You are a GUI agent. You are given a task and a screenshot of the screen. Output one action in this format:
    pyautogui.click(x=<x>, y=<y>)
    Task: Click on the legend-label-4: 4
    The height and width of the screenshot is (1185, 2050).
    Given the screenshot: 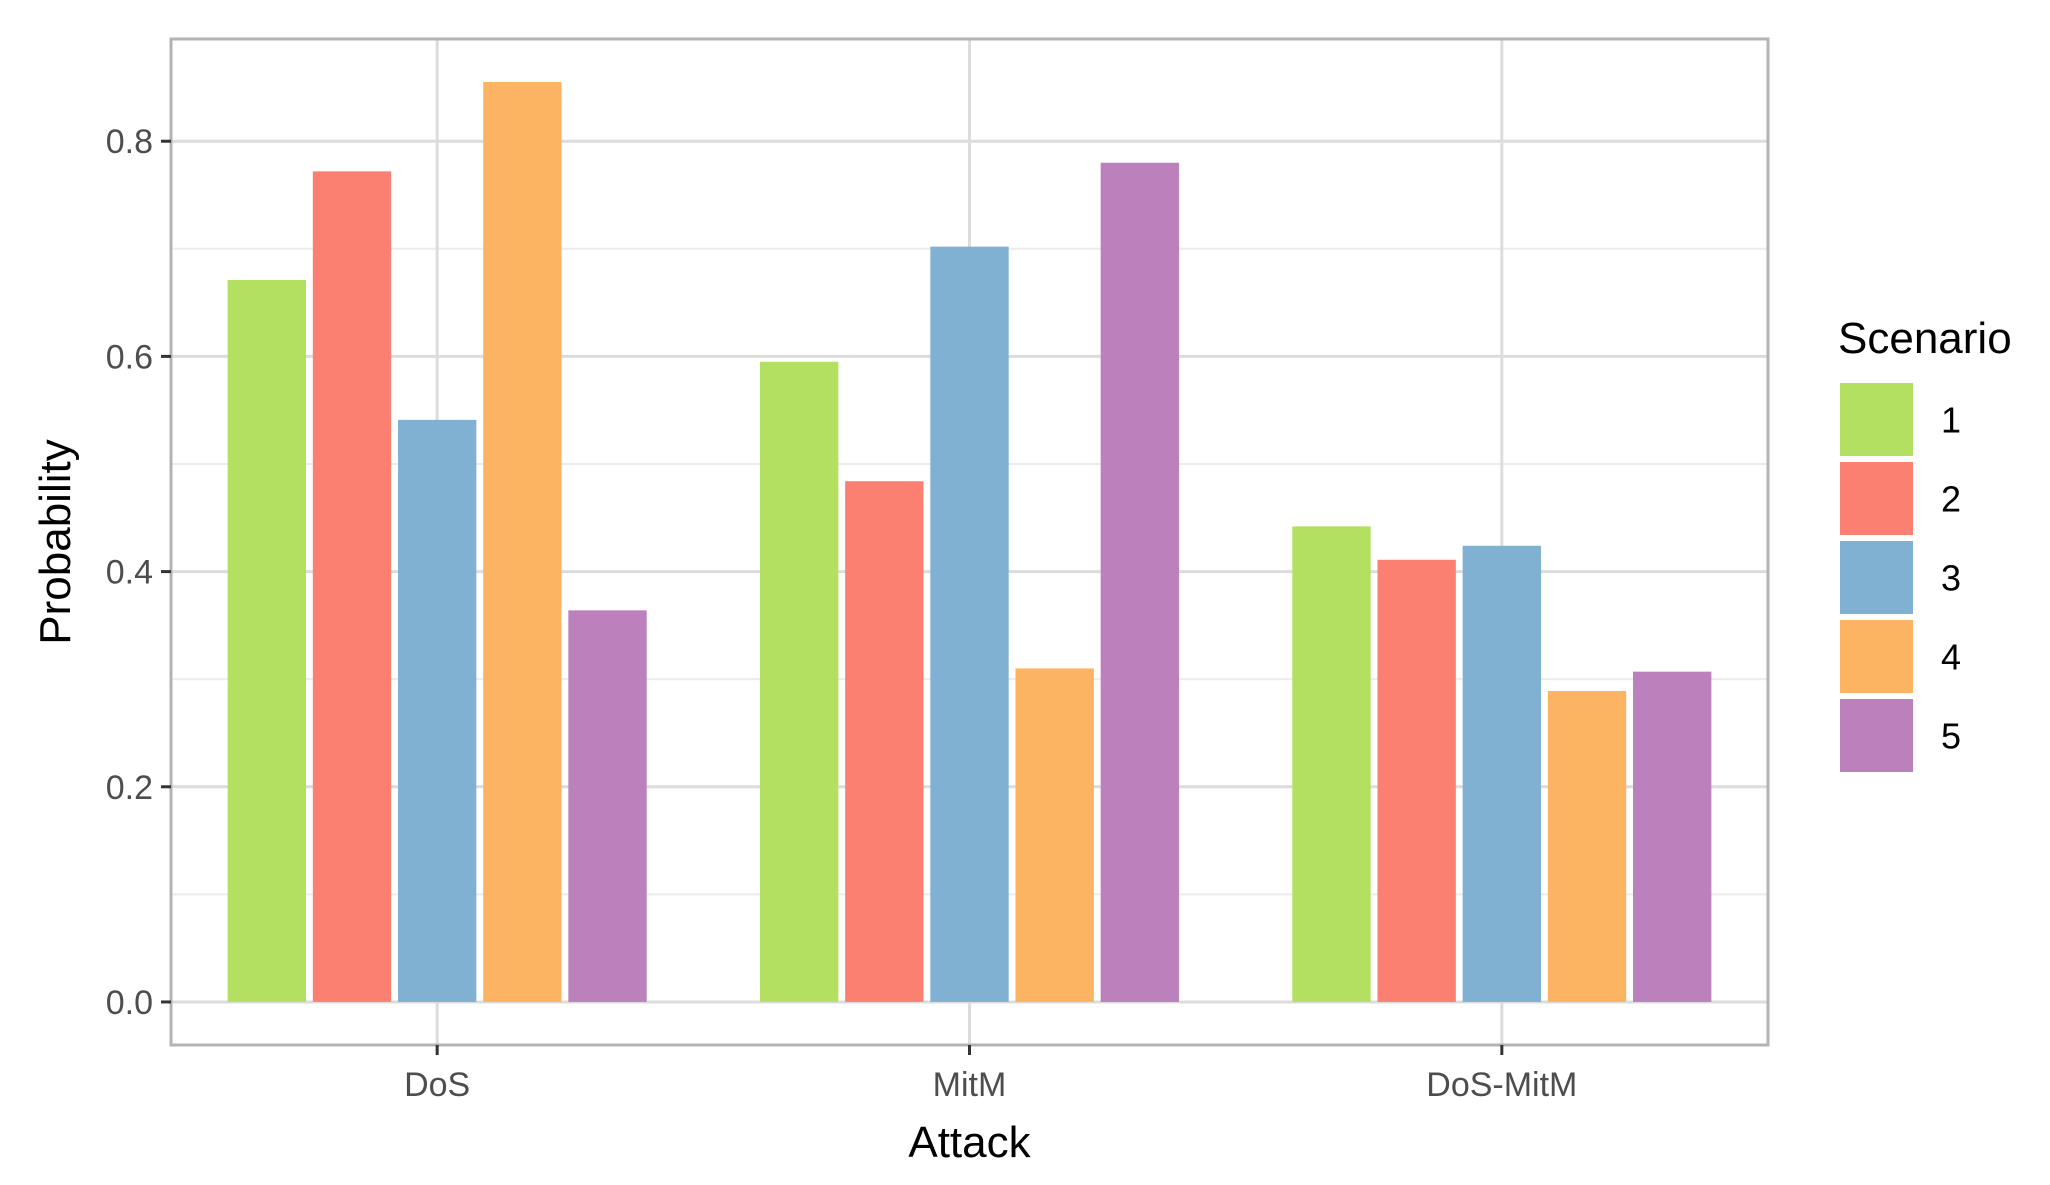 What is the action you would take?
    pyautogui.click(x=1951, y=657)
    